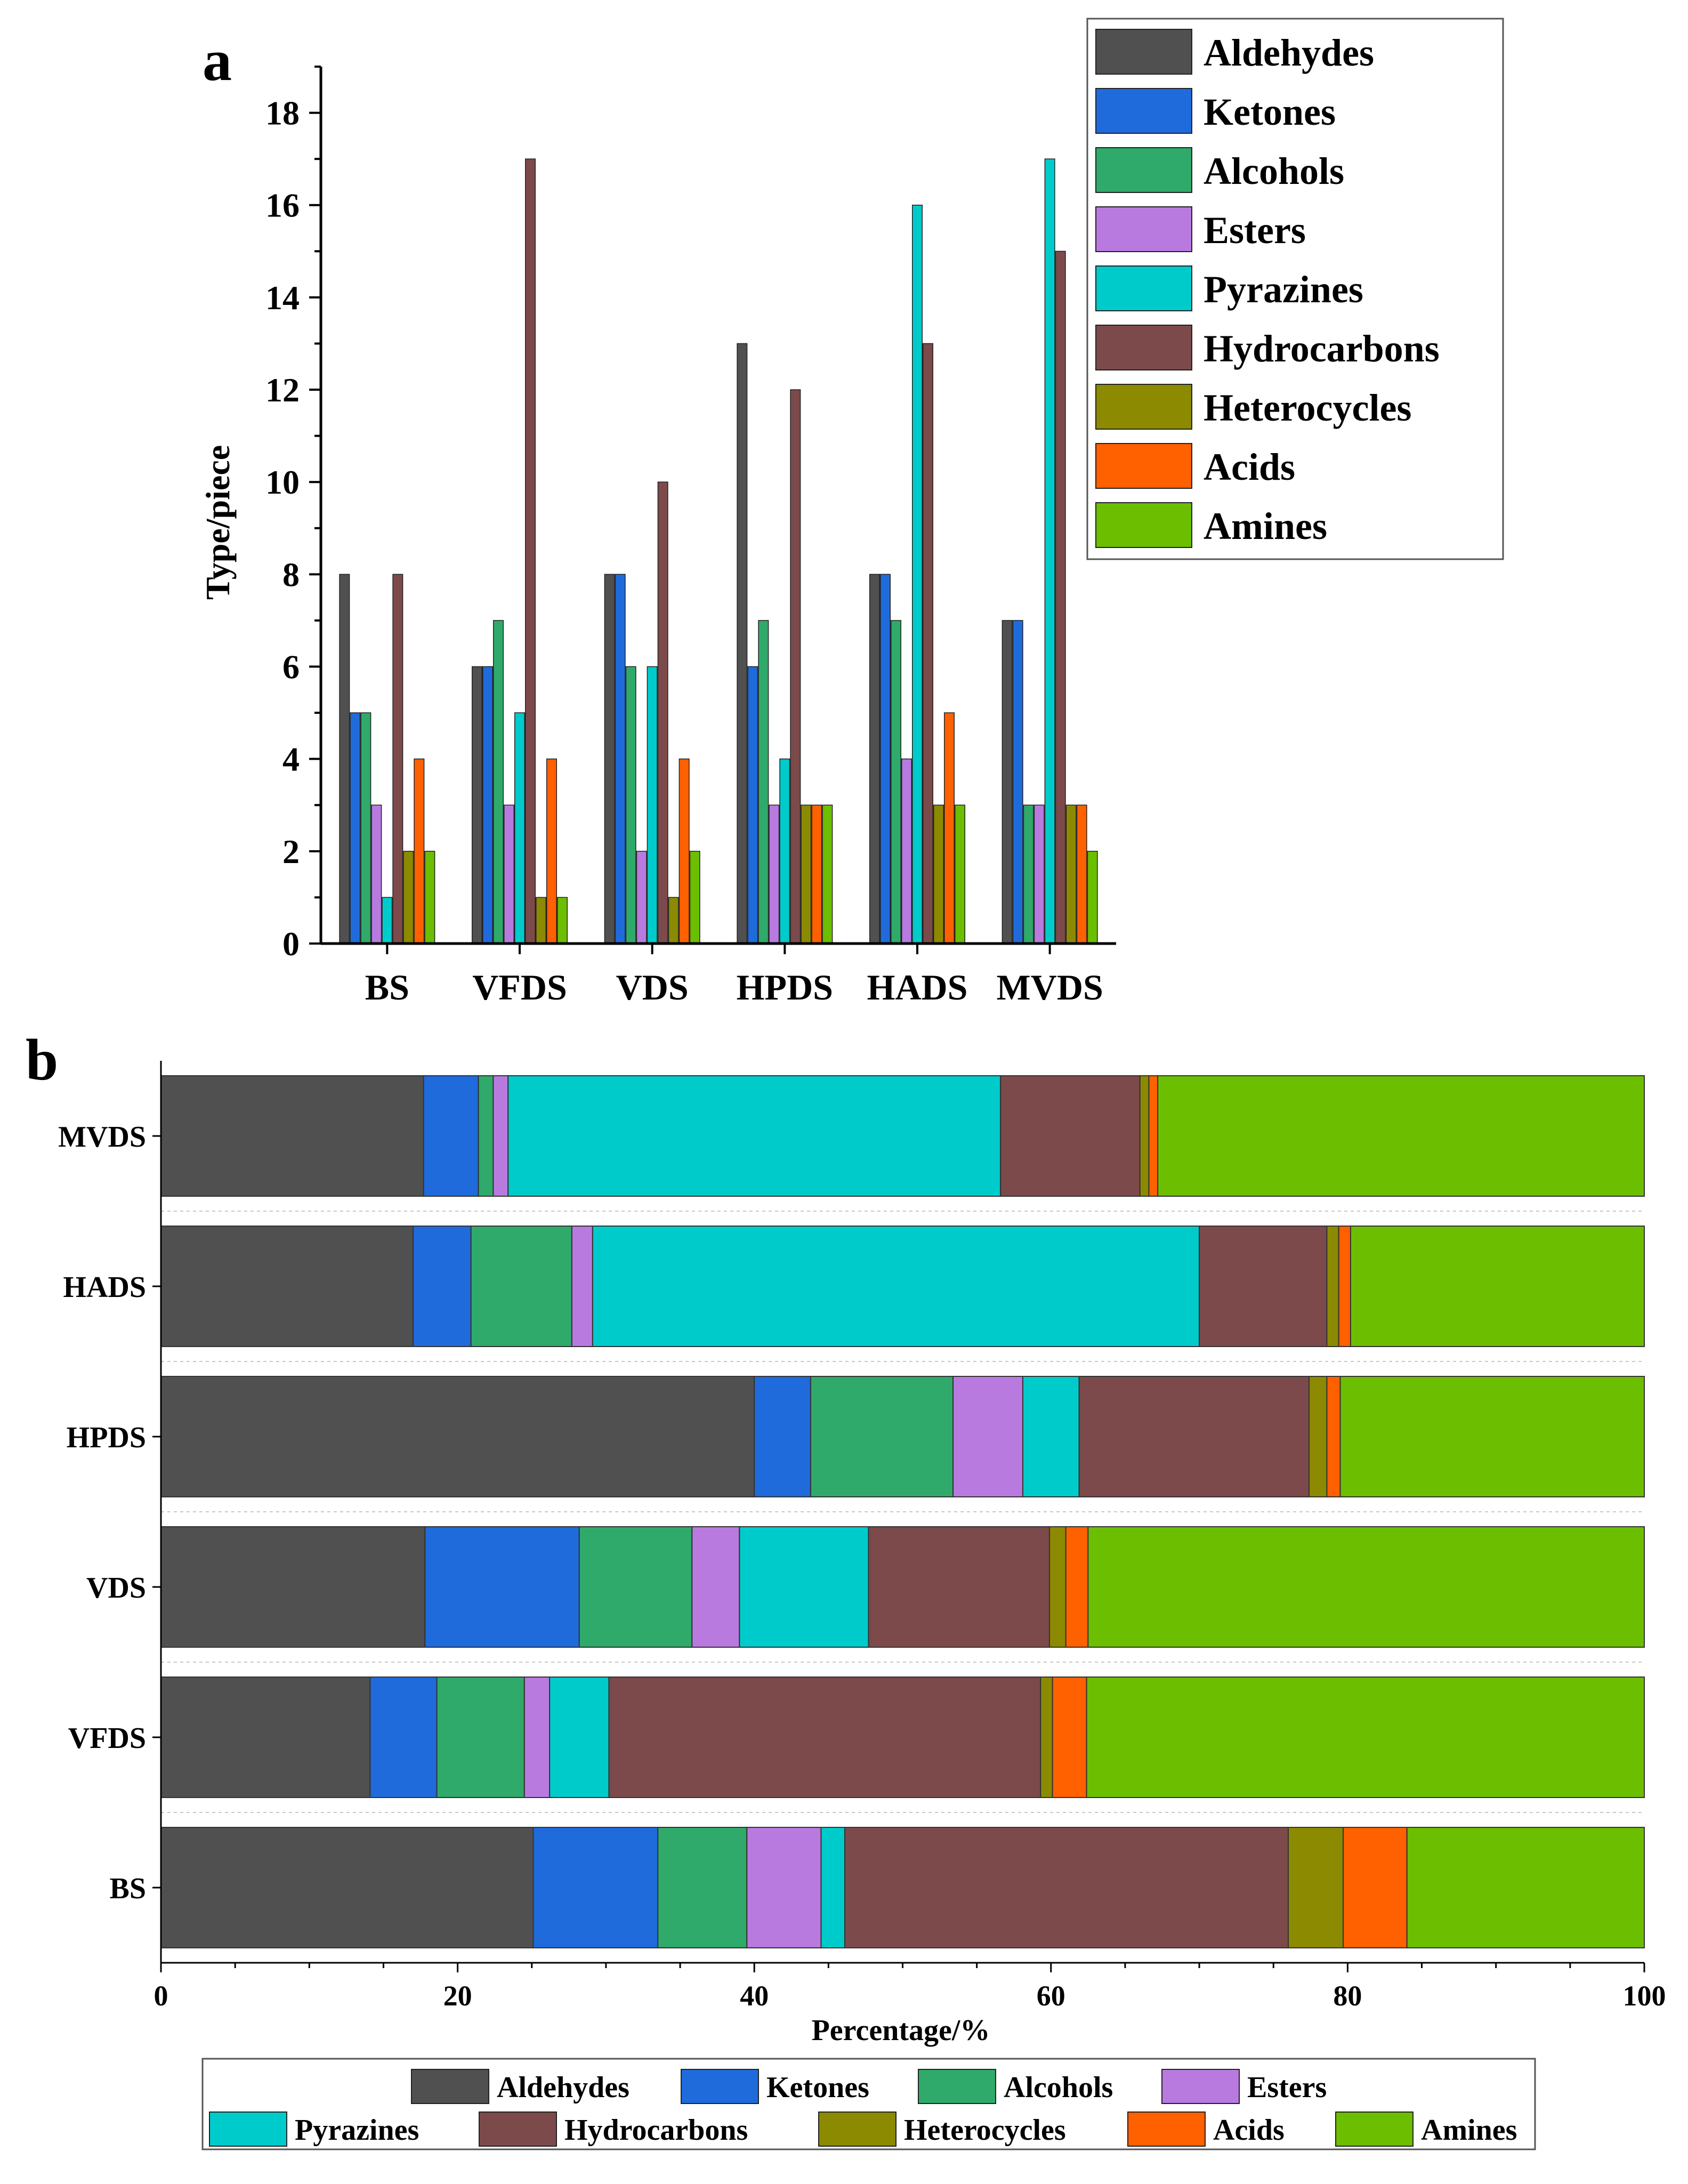 The image size is (1688, 2184). I want to click on panel-a-bar-amines-hpds, so click(827, 874).